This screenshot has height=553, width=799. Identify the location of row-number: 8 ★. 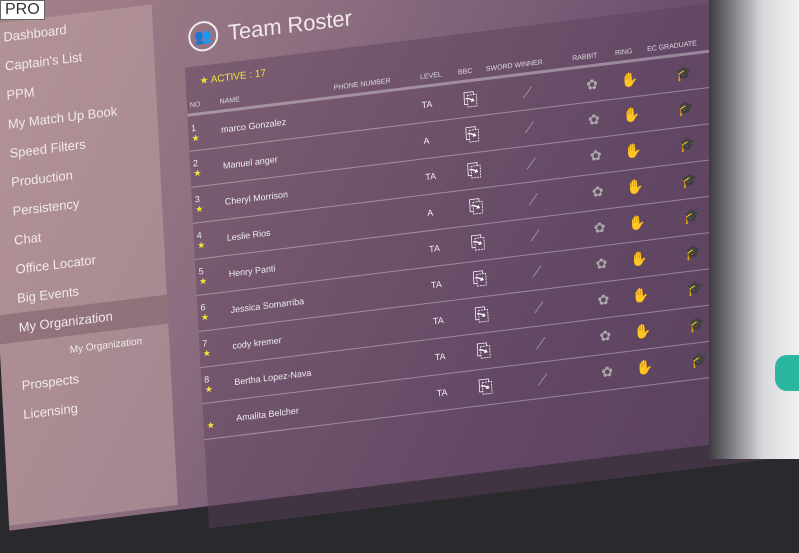
(216, 383).